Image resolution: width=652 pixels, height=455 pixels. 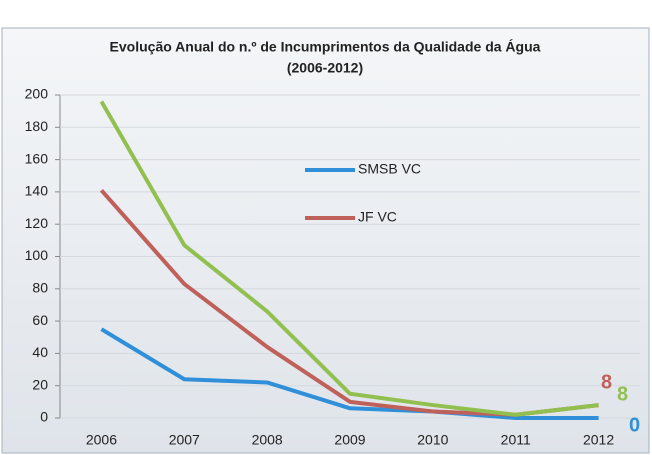 I want to click on y-tick-label: 200, so click(x=37, y=94).